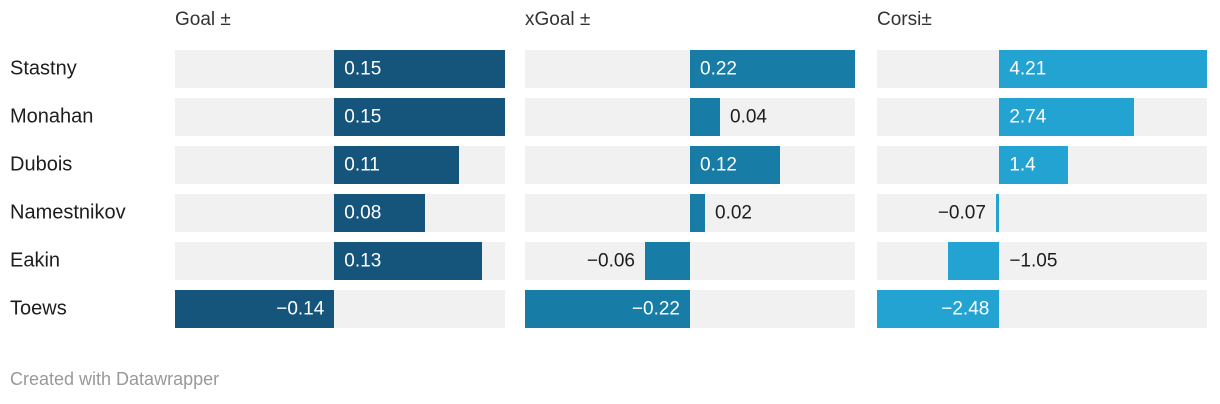  I want to click on bar-track: 0.13, so click(340, 261).